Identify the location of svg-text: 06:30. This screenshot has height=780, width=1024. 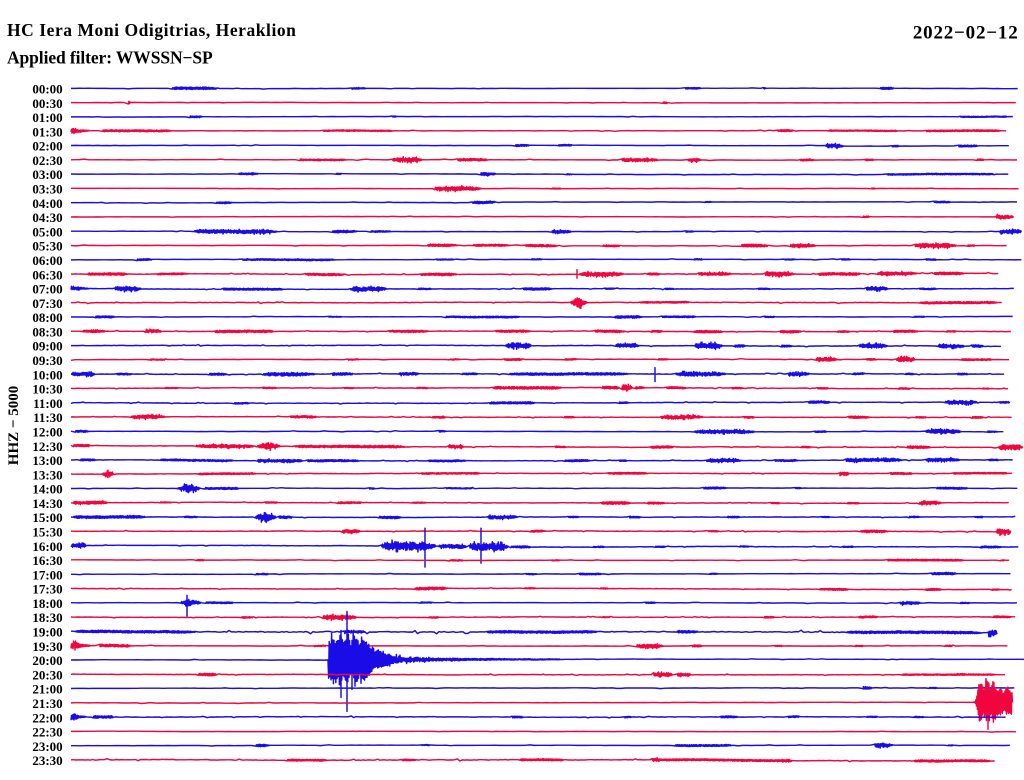
(47, 274).